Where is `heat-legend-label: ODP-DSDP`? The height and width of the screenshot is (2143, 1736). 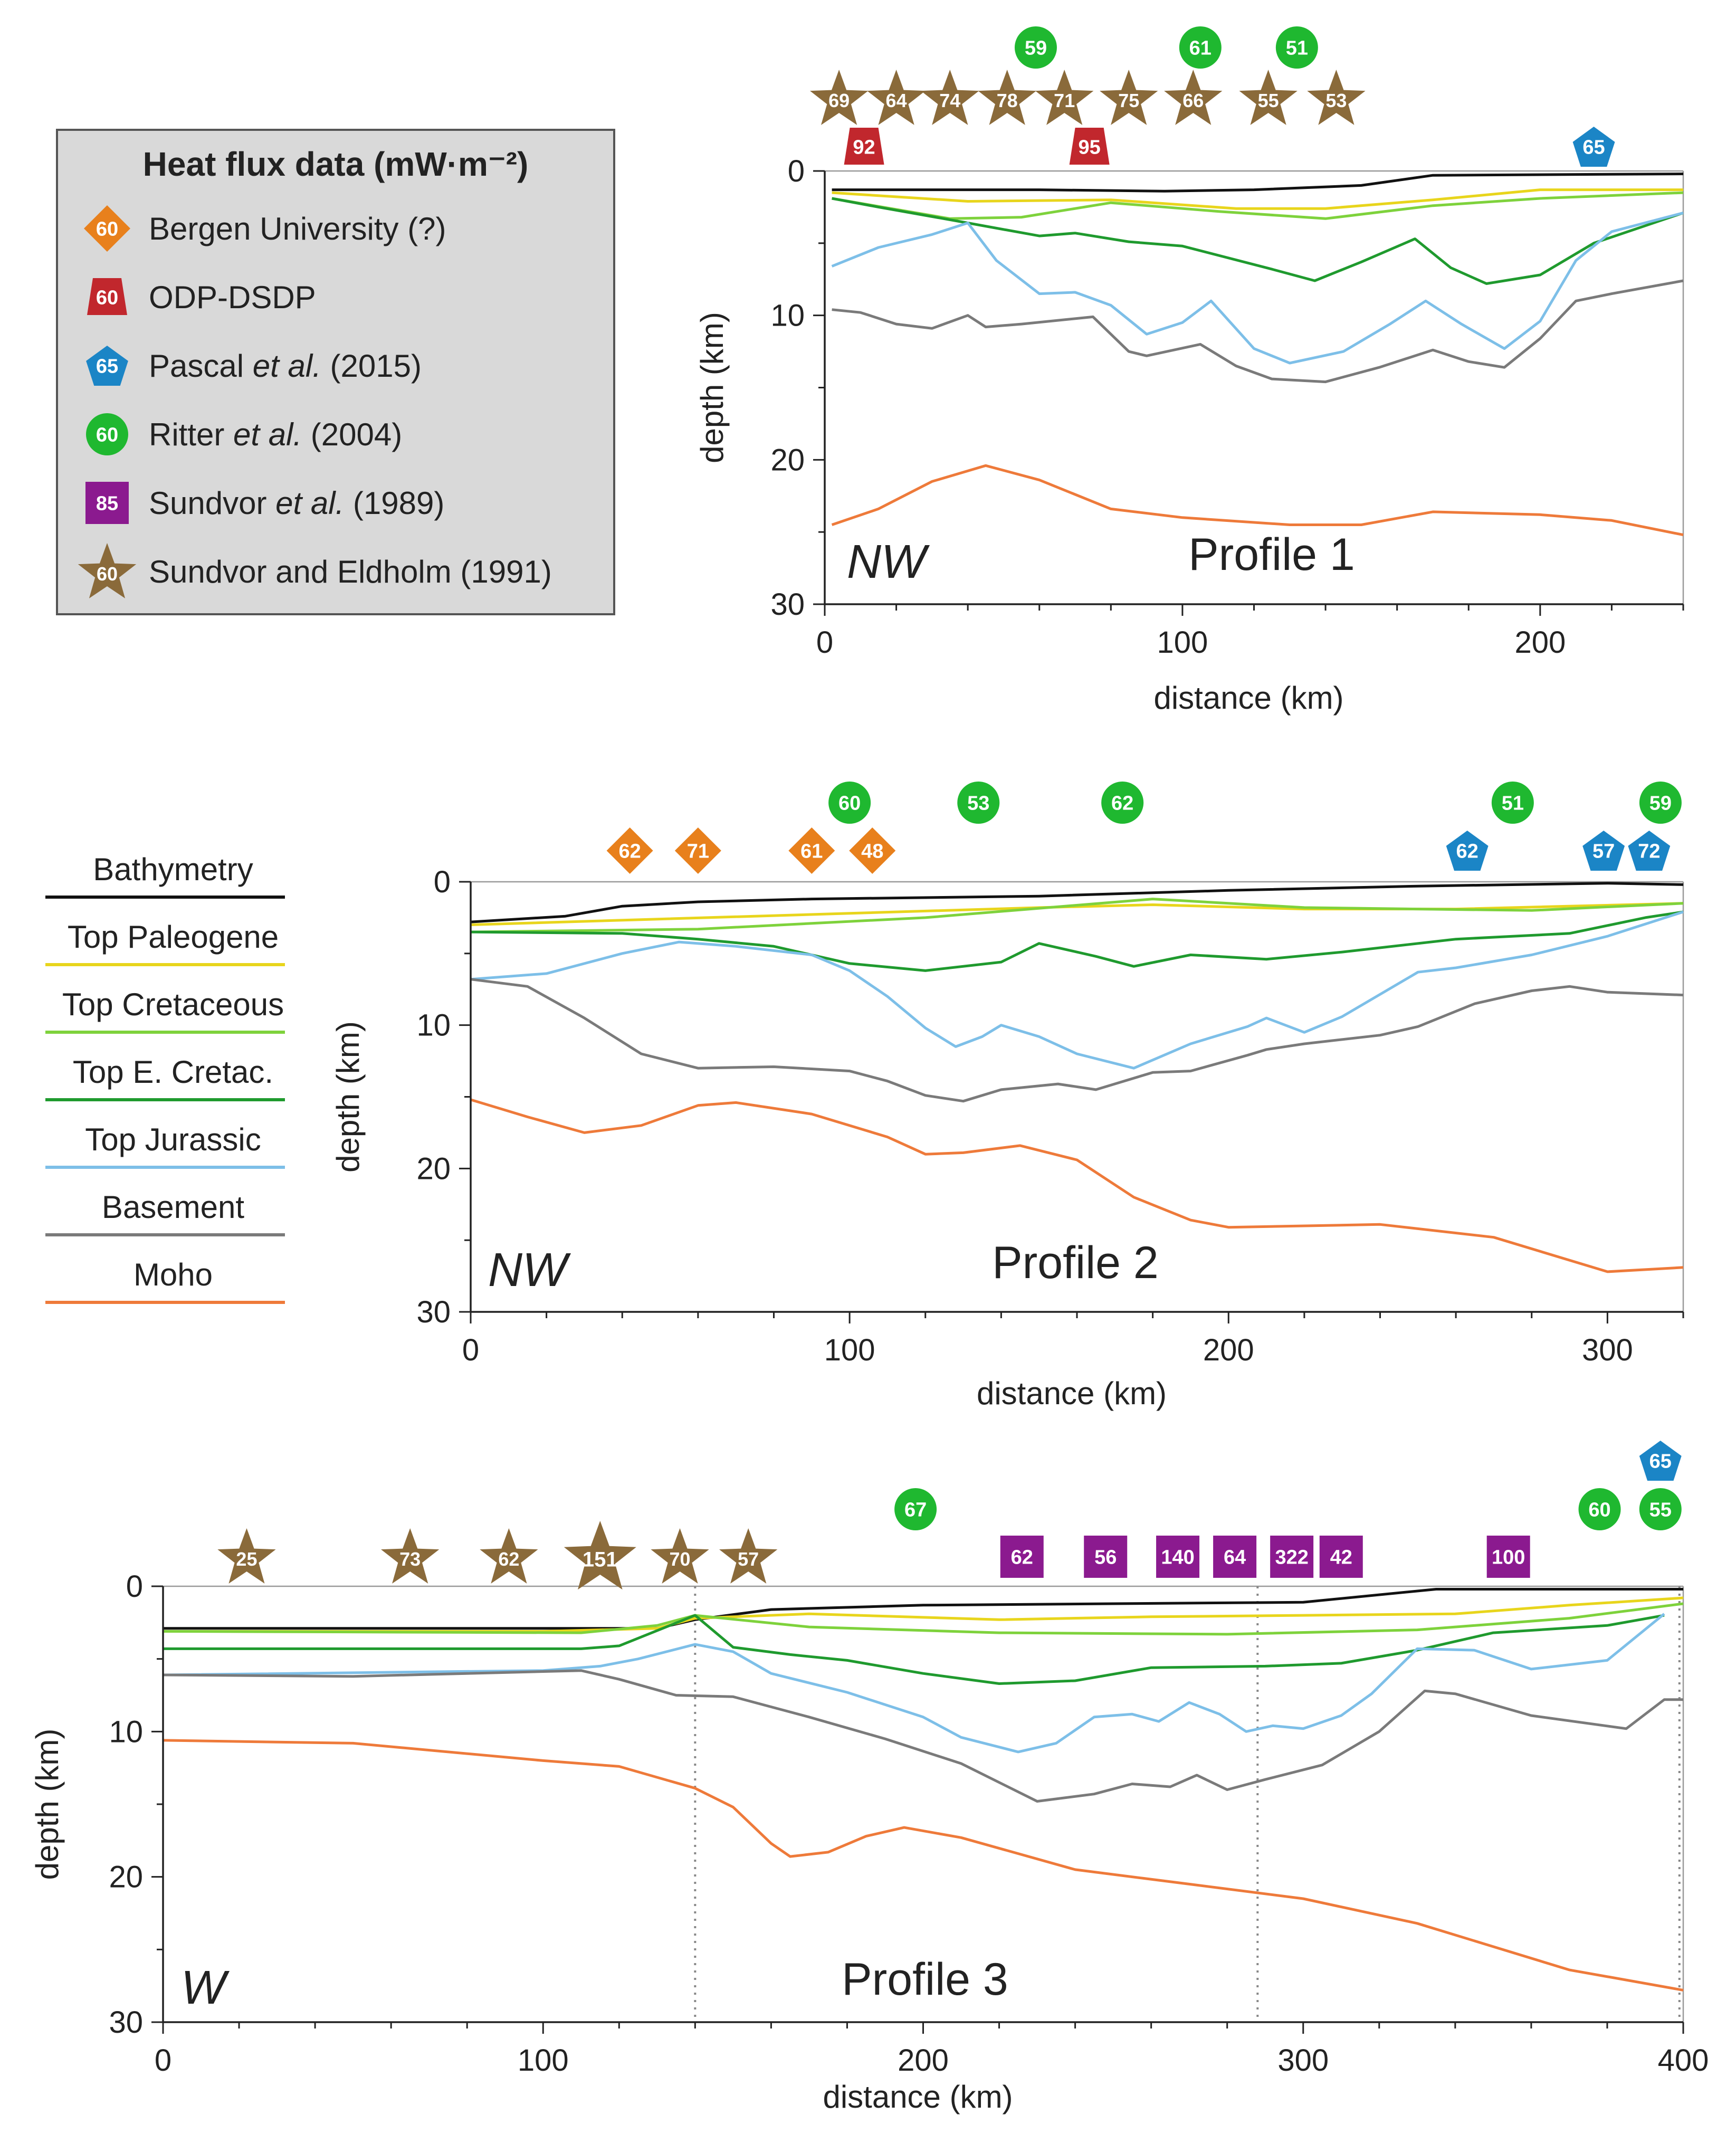 heat-legend-label: ODP-DSDP is located at coordinates (232, 297).